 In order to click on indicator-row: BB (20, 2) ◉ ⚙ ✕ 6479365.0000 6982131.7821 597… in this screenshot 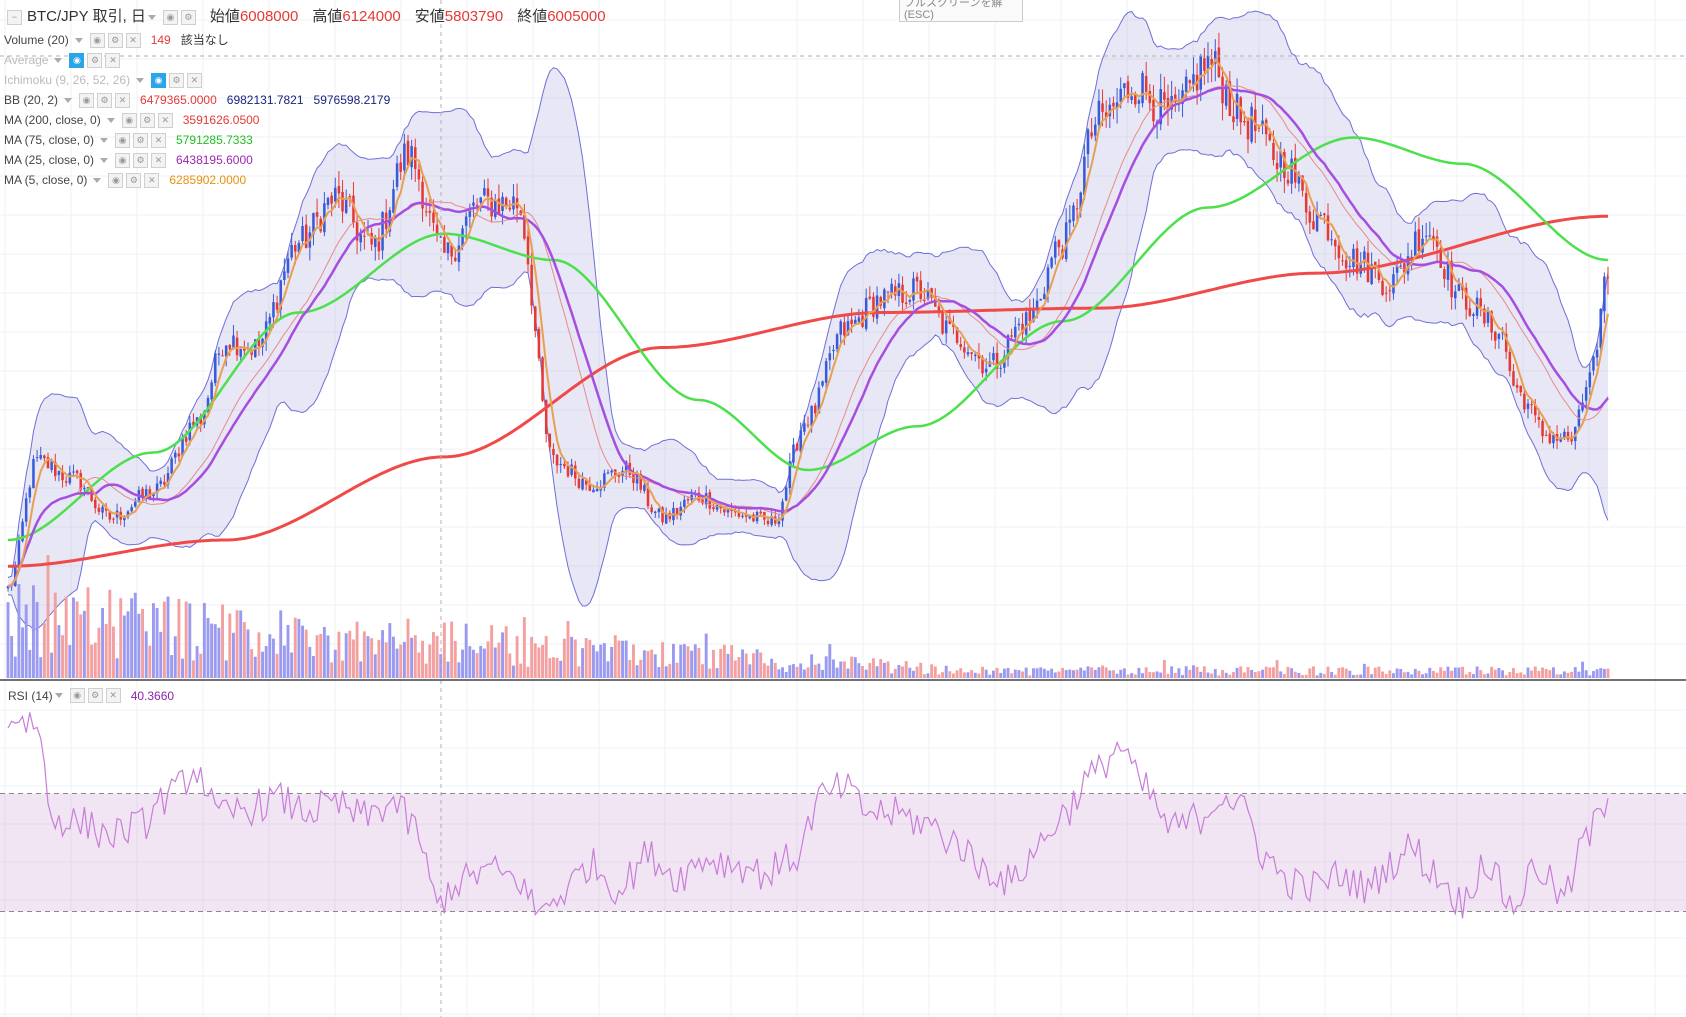, I will do `click(305, 100)`.